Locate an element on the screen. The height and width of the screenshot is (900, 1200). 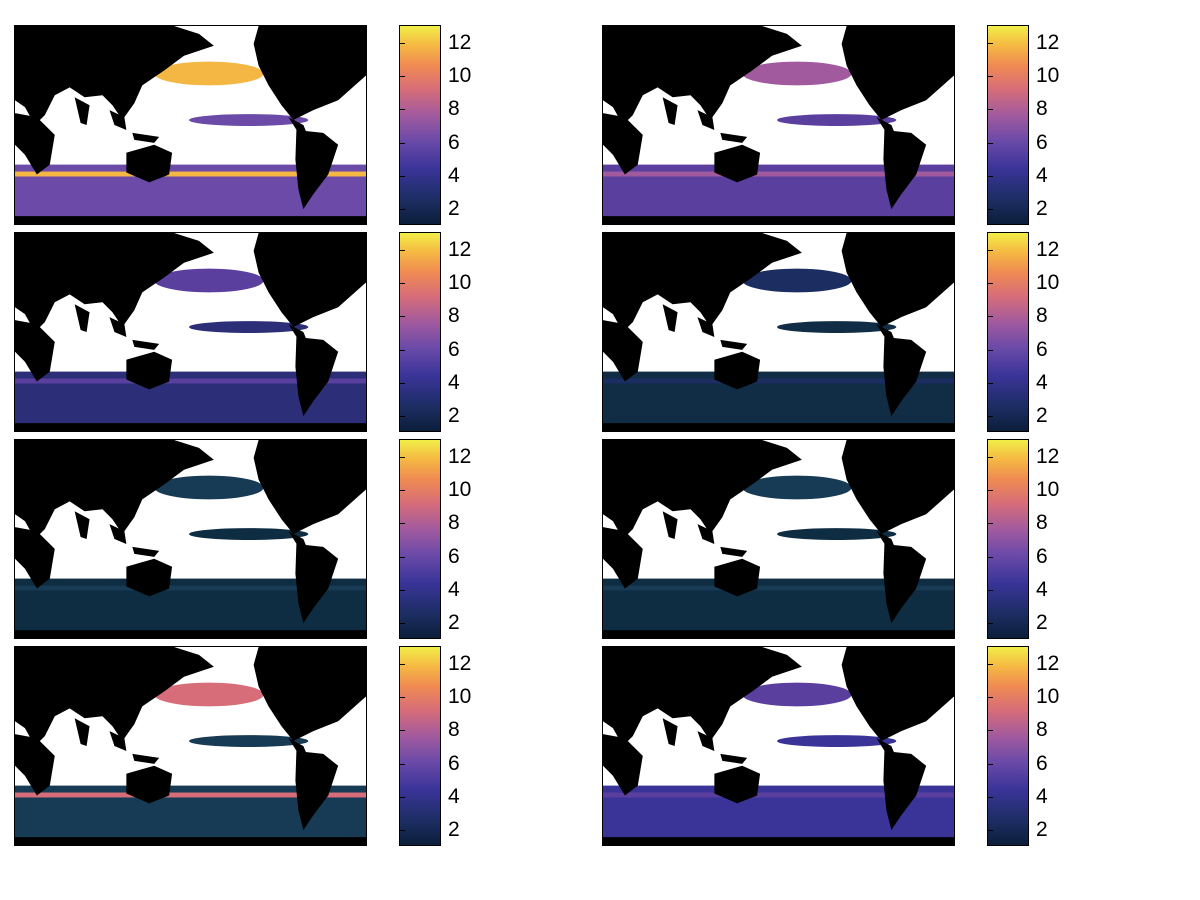
equatorial-field is located at coordinates (837, 534).